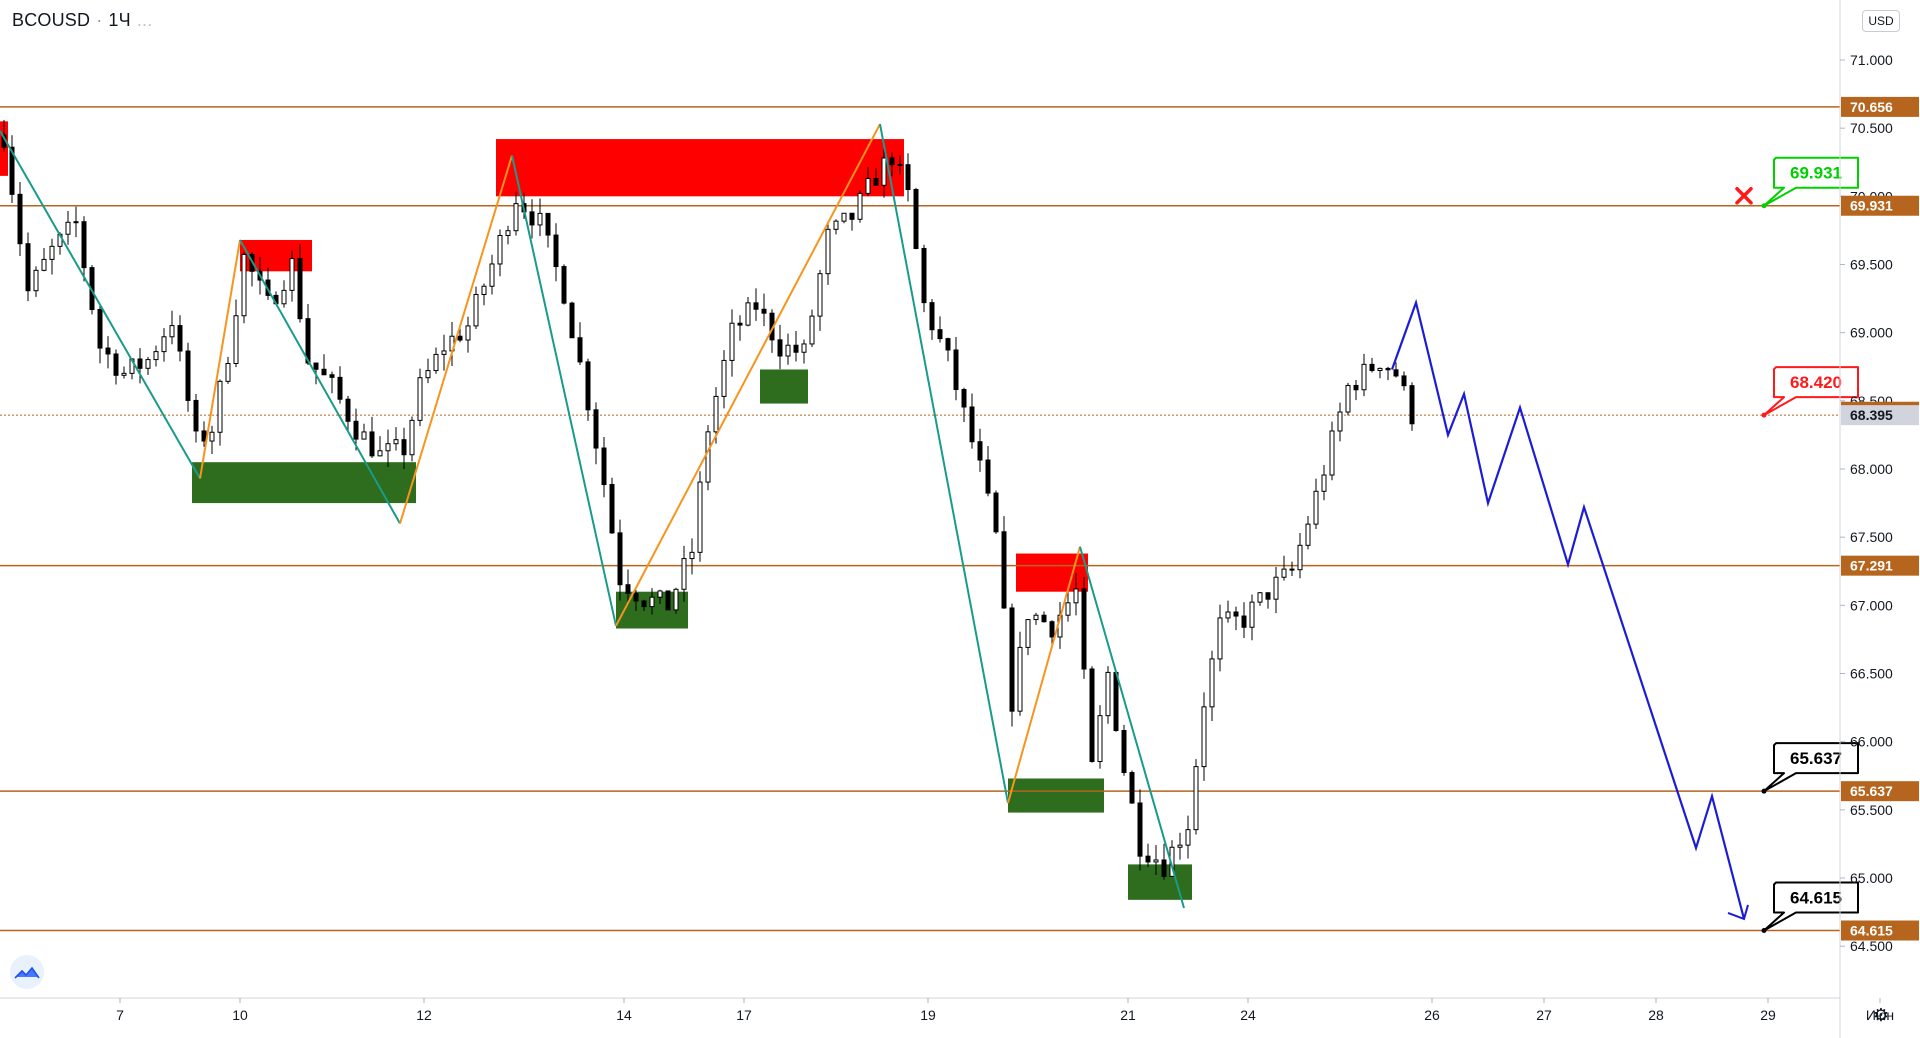  What do you see at coordinates (1568, 609) in the screenshot?
I see `projection-path` at bounding box center [1568, 609].